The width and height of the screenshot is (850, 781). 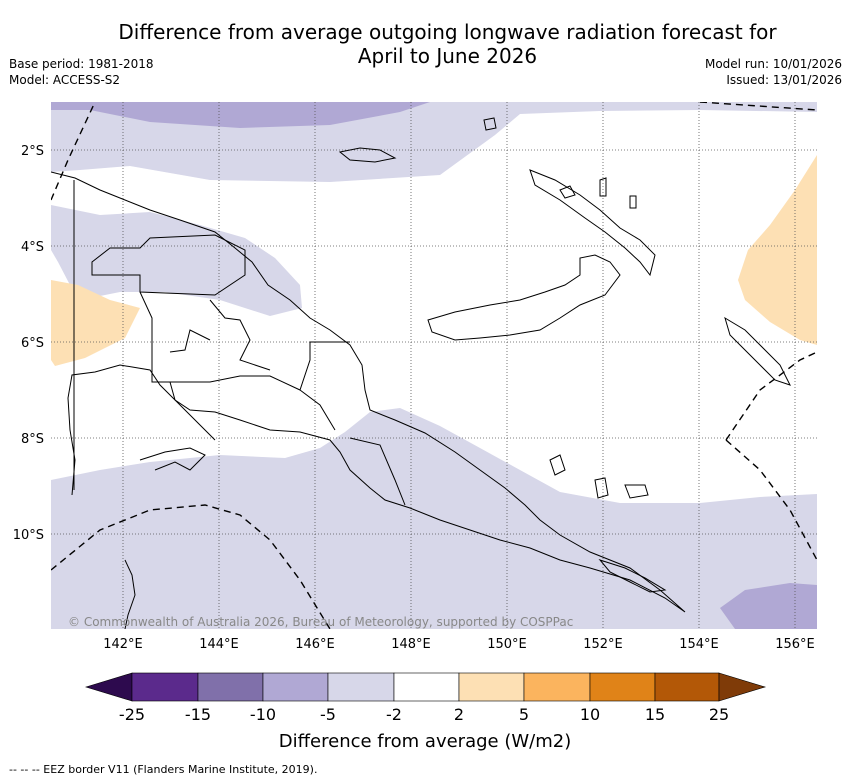 What do you see at coordinates (394, 714) in the screenshot?
I see `colorbar-tick: -2` at bounding box center [394, 714].